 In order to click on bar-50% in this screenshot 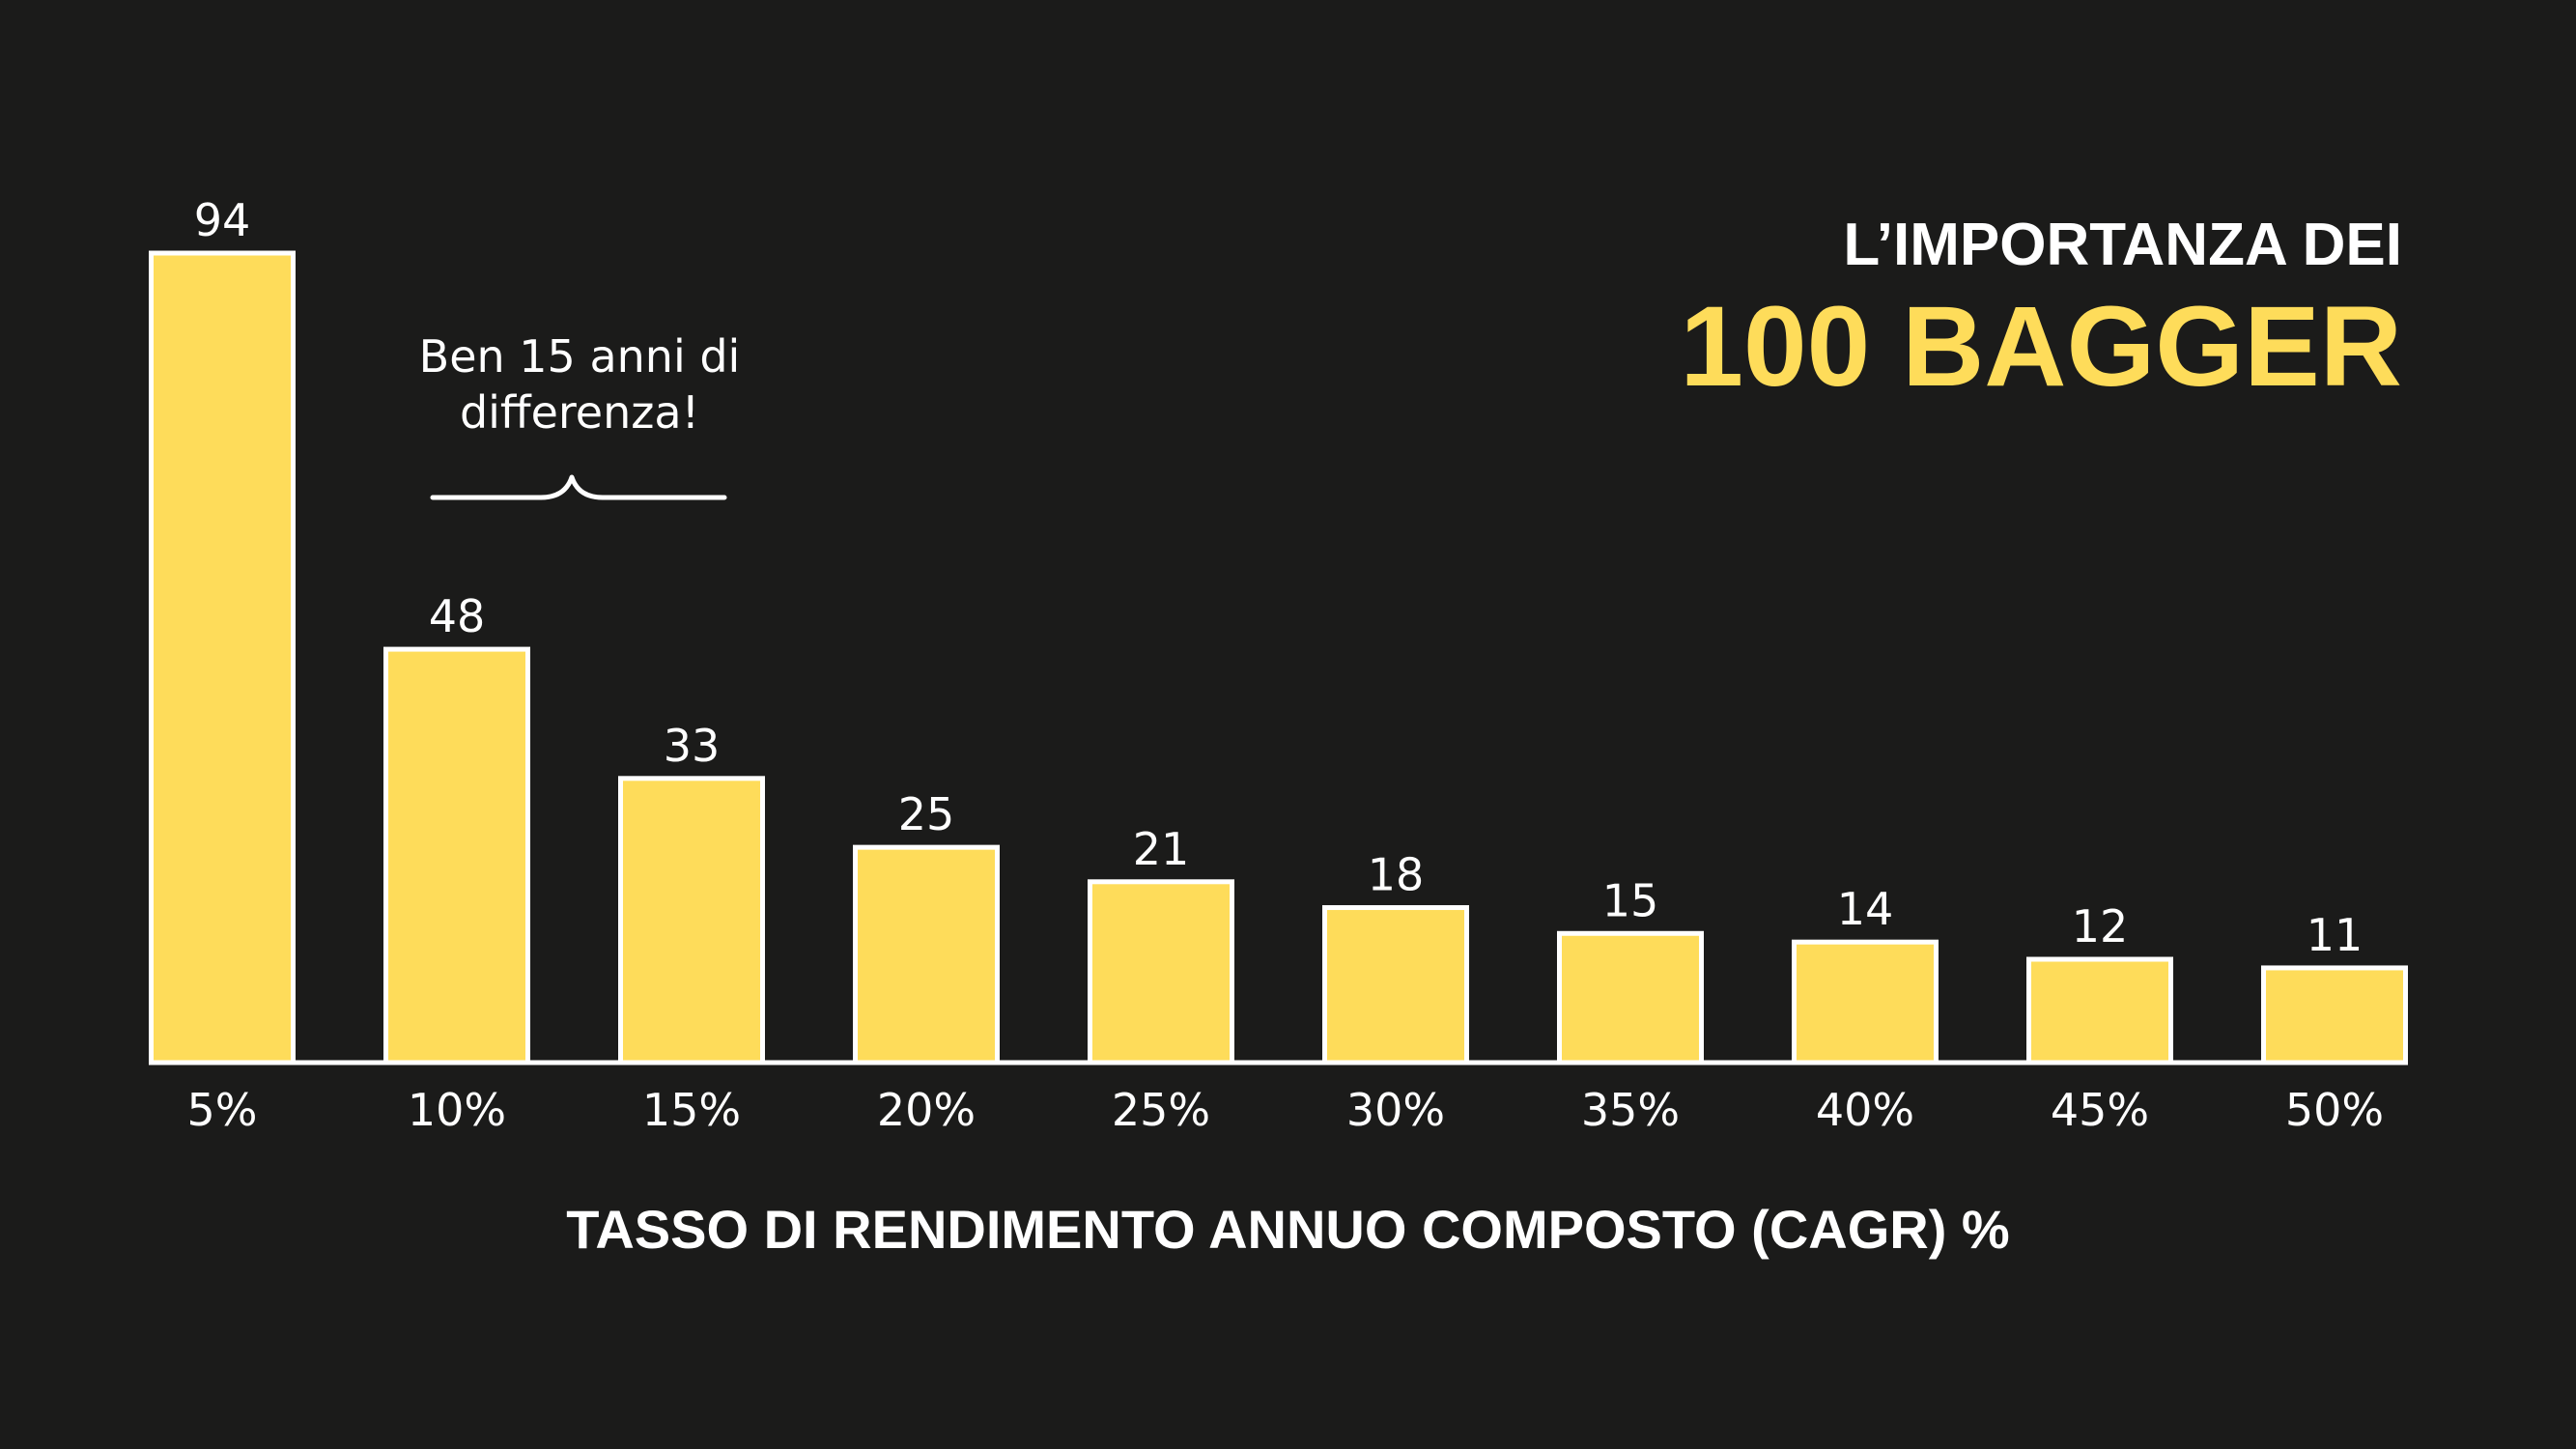, I will do `click(2334, 1015)`.